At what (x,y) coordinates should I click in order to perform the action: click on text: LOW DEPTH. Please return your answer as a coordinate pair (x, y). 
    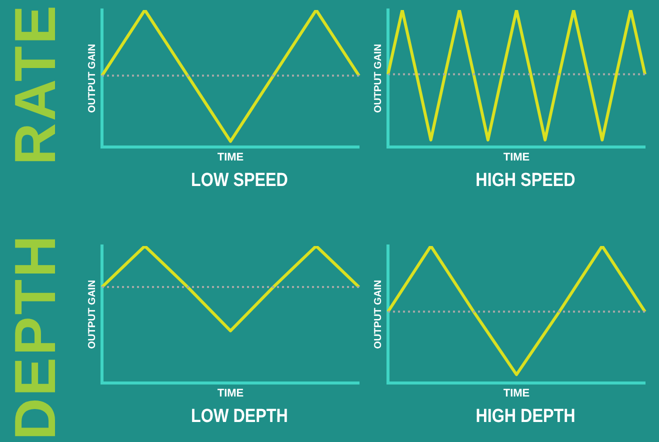
    Looking at the image, I should click on (239, 417).